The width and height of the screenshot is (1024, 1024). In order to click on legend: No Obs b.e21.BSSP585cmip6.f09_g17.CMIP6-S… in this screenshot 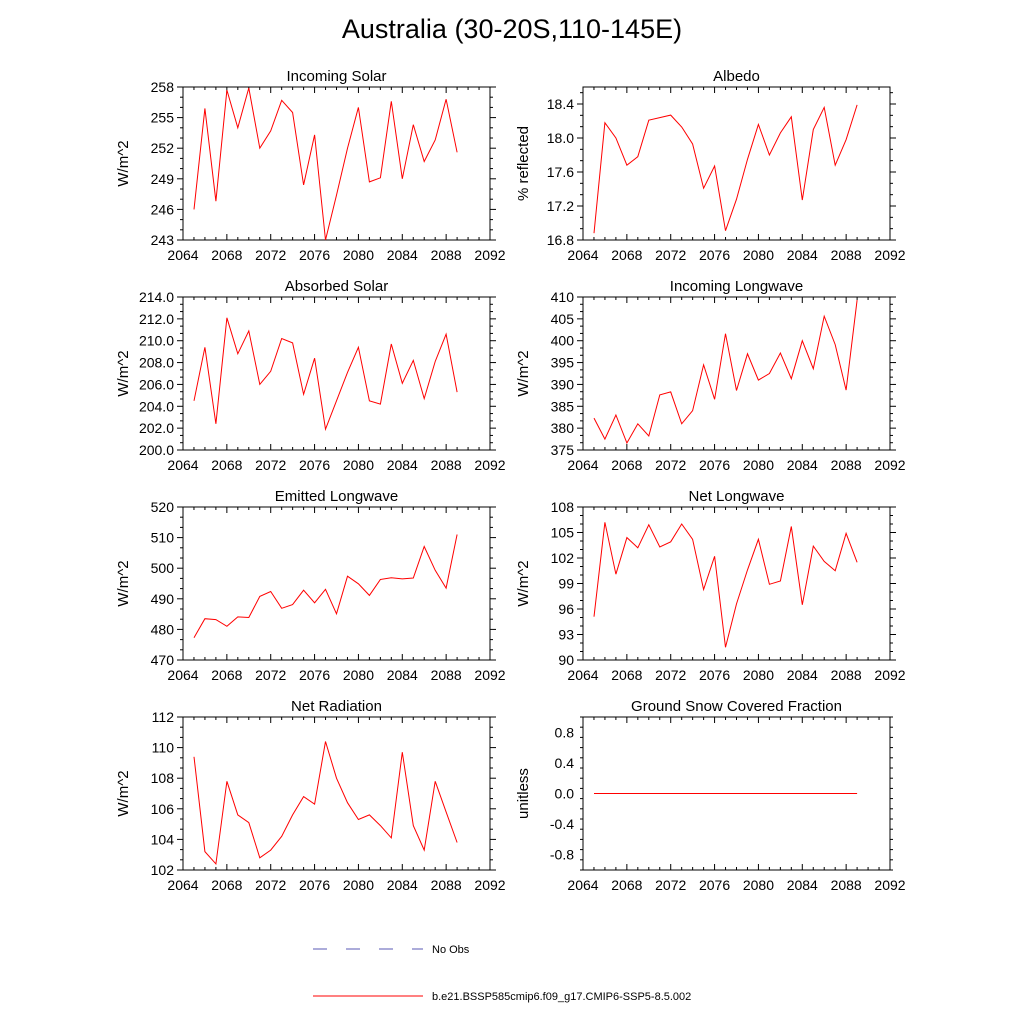, I will do `click(502, 973)`.